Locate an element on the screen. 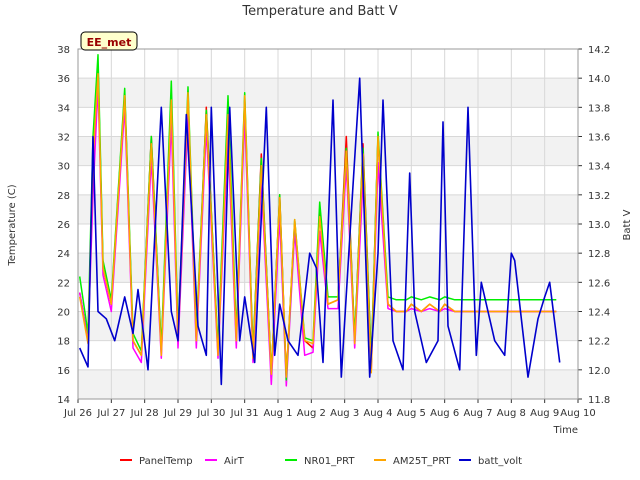 The width and height of the screenshot is (640, 480). station-badge: EE_met is located at coordinates (109, 41).